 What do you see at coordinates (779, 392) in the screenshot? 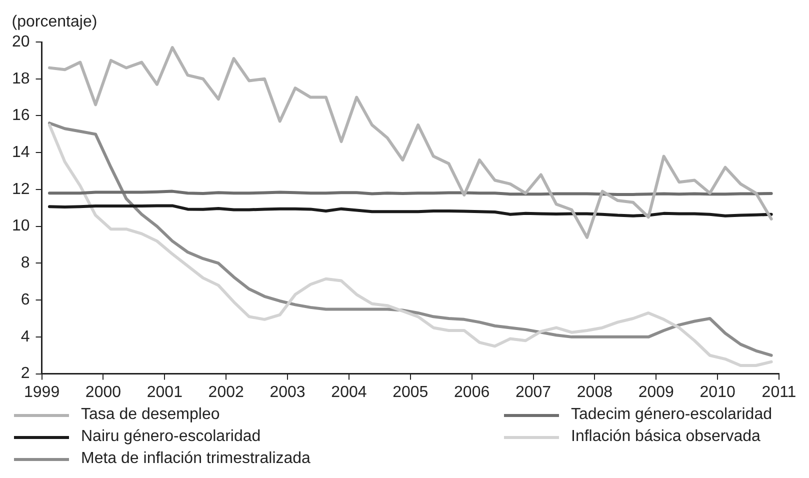
I see `x-tick-label: 2011` at bounding box center [779, 392].